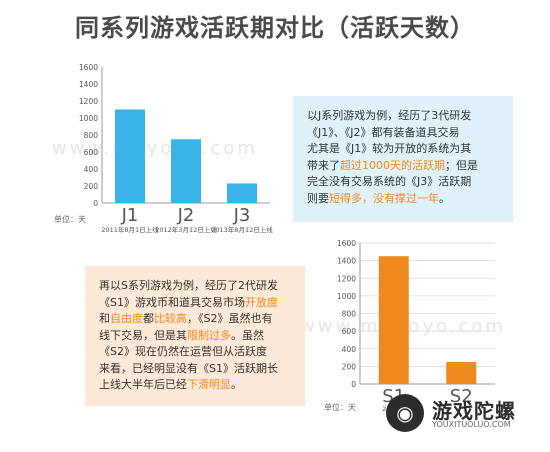 This screenshot has width=550, height=452. I want to click on highlight-text: 开放度, so click(261, 302).